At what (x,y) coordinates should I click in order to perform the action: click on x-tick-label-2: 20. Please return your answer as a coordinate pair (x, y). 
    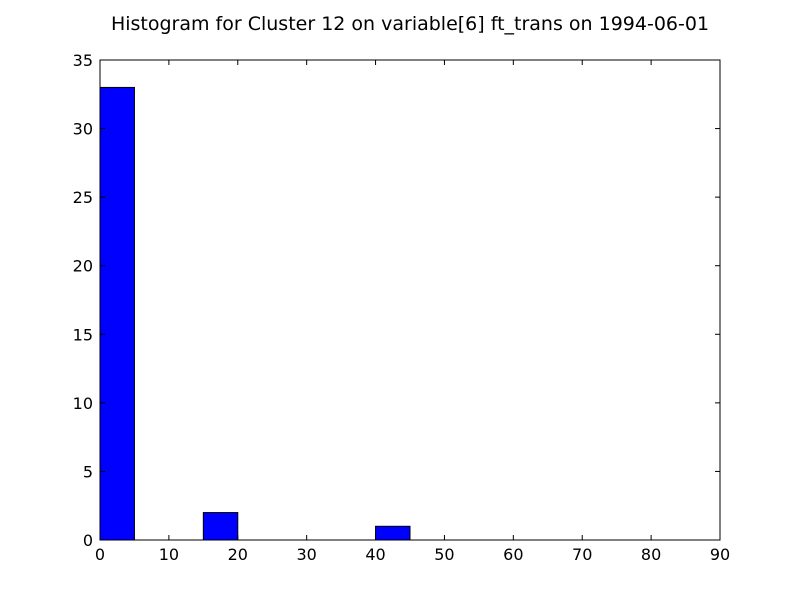
    Looking at the image, I should click on (238, 554).